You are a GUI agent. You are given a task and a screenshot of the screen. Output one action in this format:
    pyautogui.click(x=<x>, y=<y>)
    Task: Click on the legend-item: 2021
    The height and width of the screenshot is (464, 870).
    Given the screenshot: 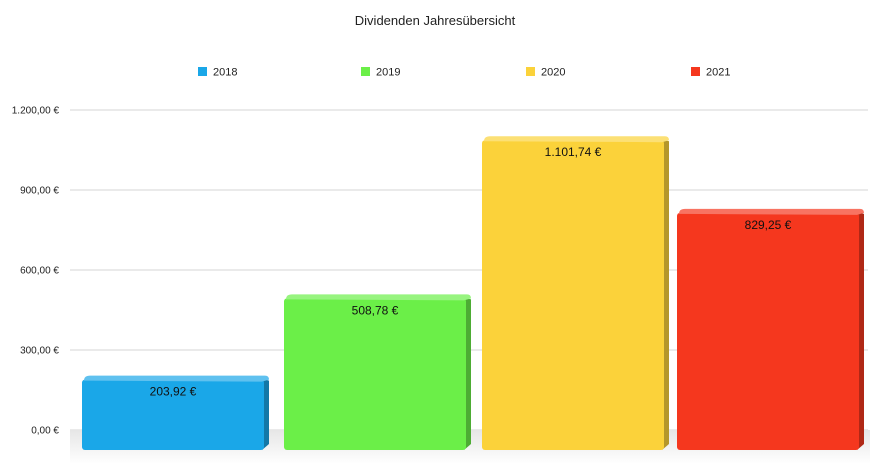 What is the action you would take?
    pyautogui.click(x=710, y=73)
    